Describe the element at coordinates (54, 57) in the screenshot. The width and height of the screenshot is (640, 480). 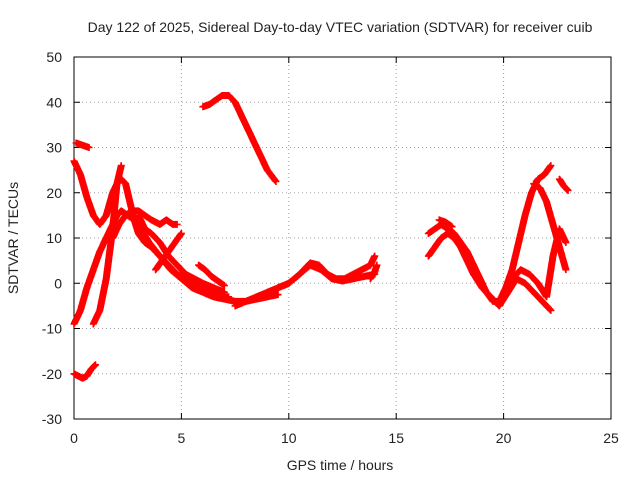
I see `y-tick-label: 50` at that location.